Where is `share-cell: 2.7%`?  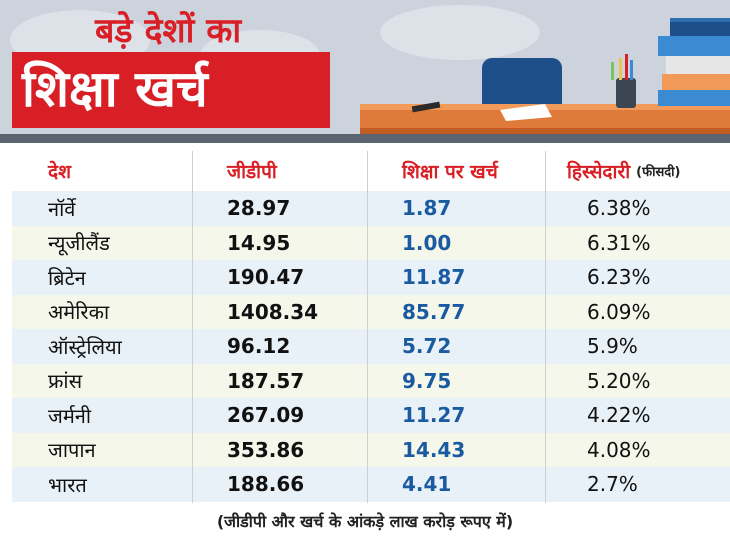
share-cell: 2.7% is located at coordinates (612, 484).